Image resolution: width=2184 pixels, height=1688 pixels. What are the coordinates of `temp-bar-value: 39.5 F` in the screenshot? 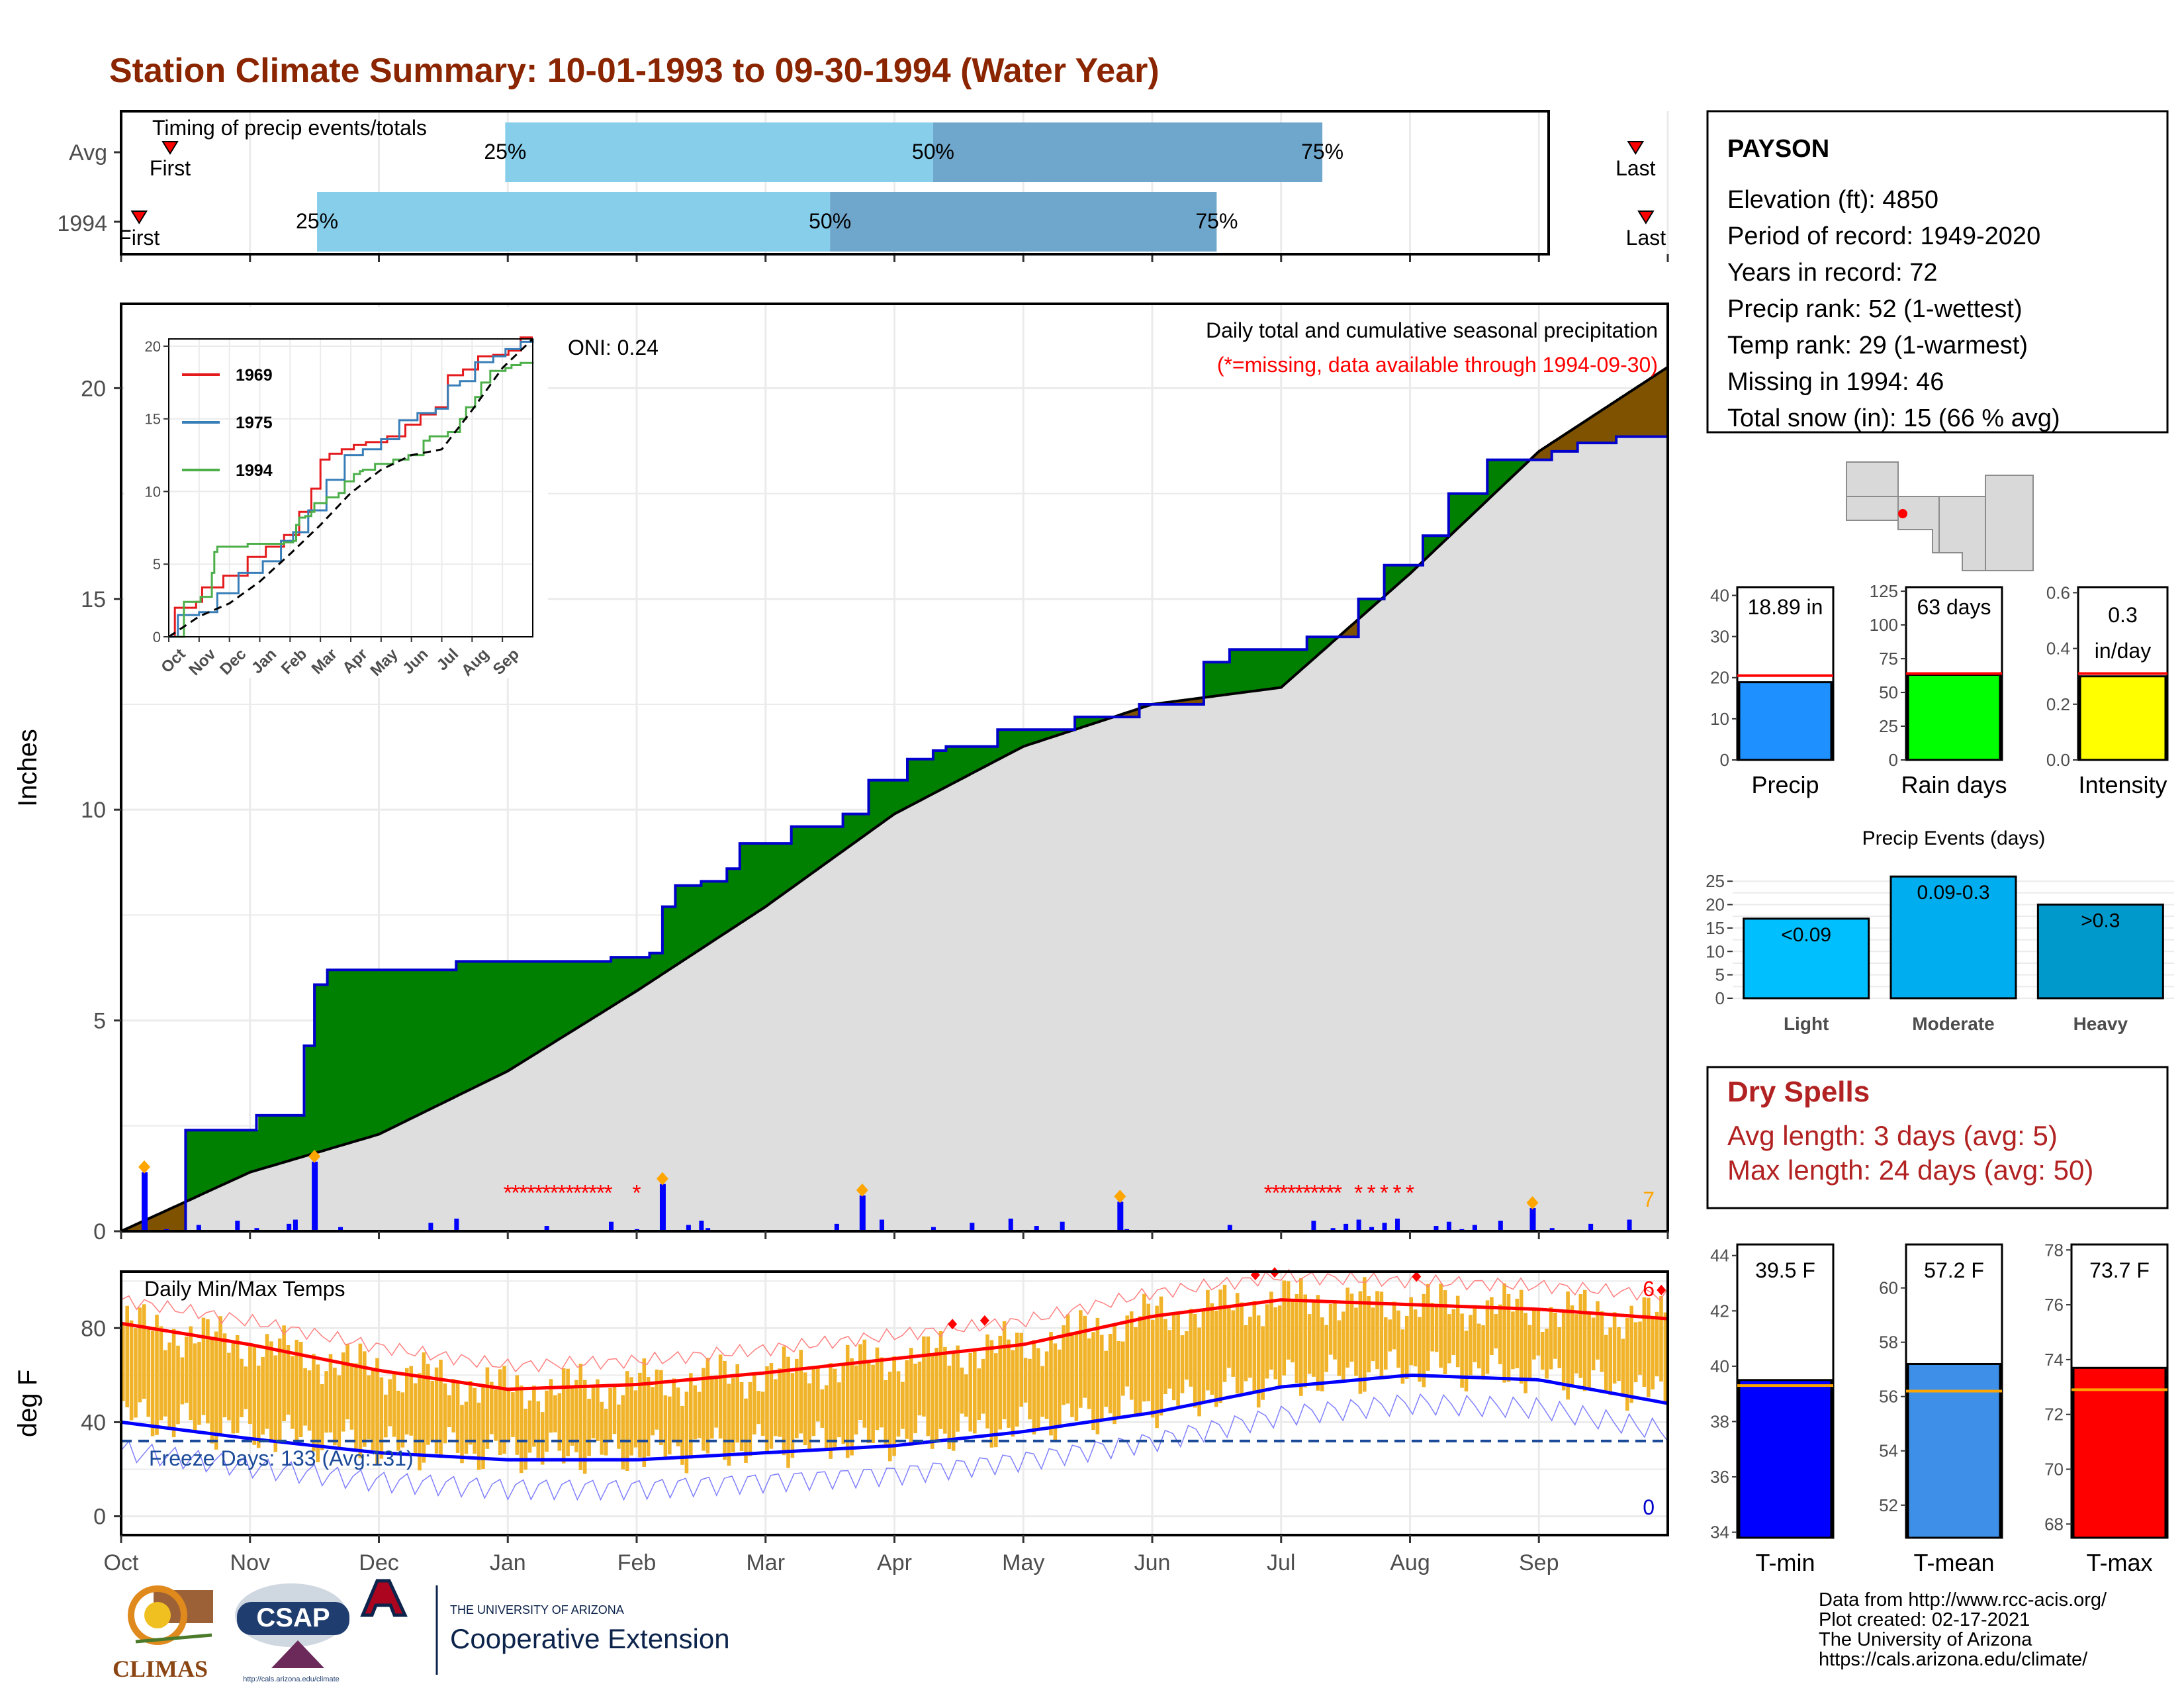 It's located at (1785, 1270).